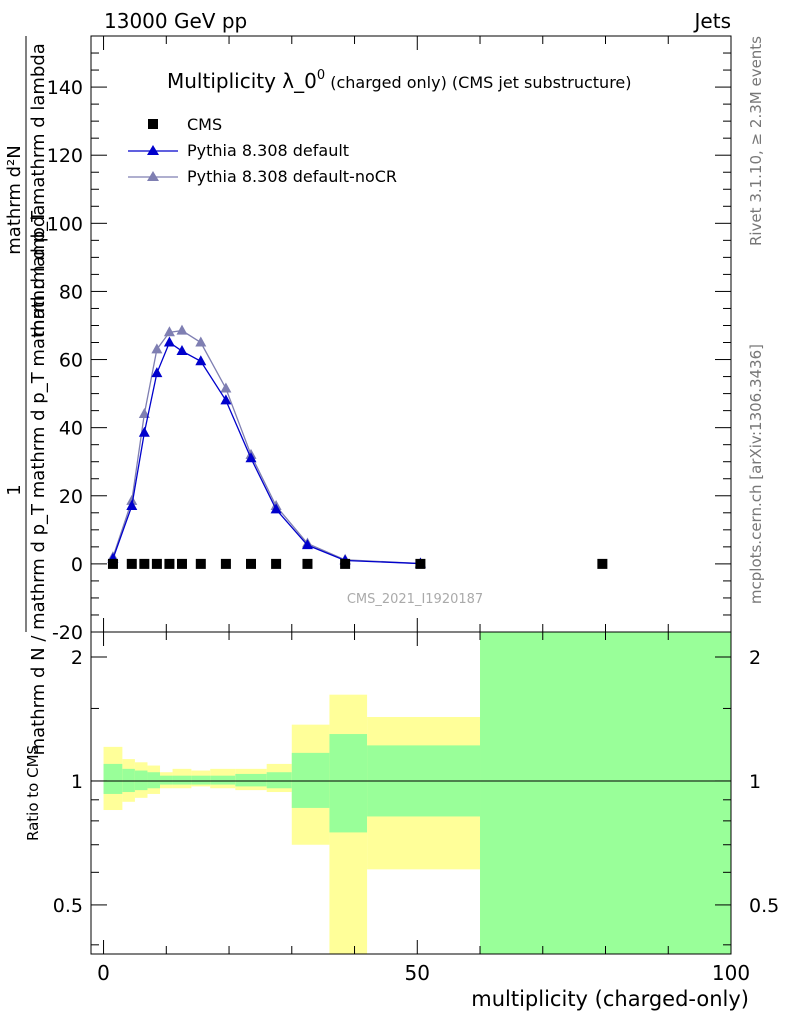 The image size is (786, 1024). What do you see at coordinates (77, 658) in the screenshot?
I see `ratio-ytick-label: 2` at bounding box center [77, 658].